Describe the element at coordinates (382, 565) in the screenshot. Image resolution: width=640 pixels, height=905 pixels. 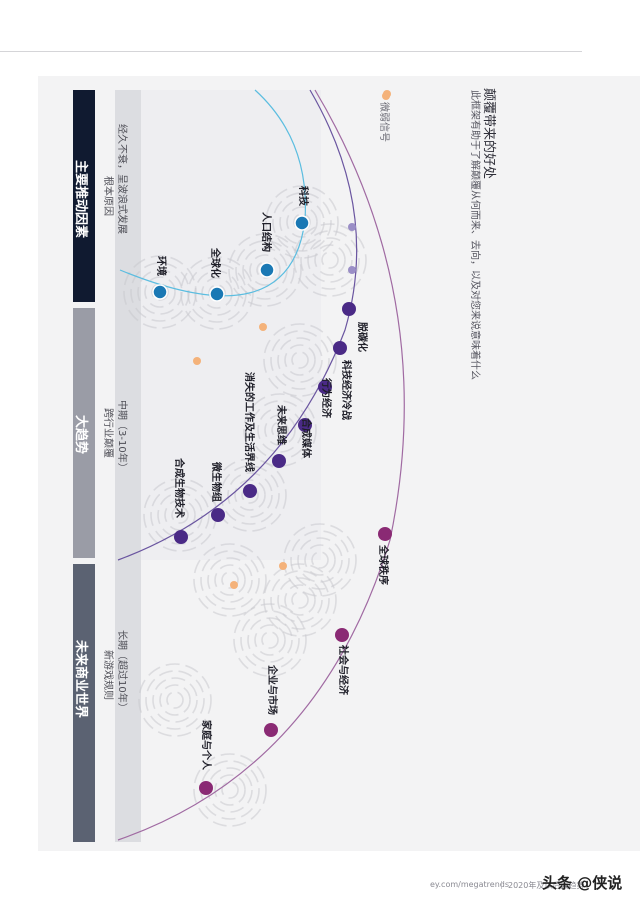
I see `future-label: 全球秩序` at that location.